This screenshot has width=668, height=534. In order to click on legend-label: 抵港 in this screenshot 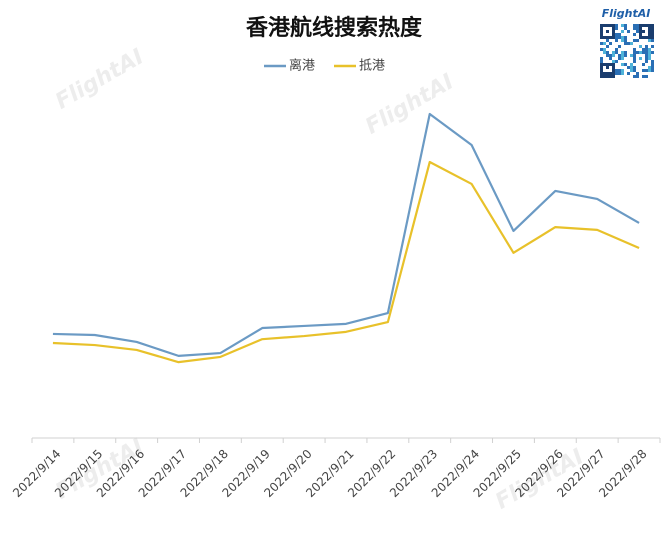, I will do `click(372, 66)`.